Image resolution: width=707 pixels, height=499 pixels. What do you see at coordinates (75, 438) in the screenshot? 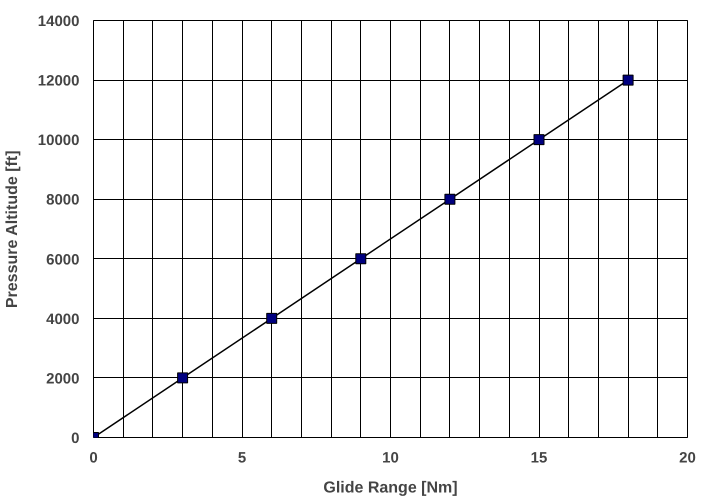
I see `y-tick-label: 0` at bounding box center [75, 438].